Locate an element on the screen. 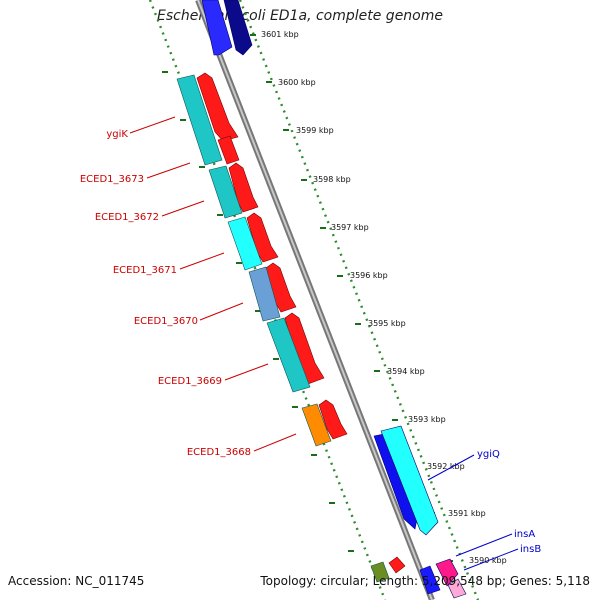 The width and height of the screenshot is (600, 600). scale-label: 3593 kbp is located at coordinates (427, 419).